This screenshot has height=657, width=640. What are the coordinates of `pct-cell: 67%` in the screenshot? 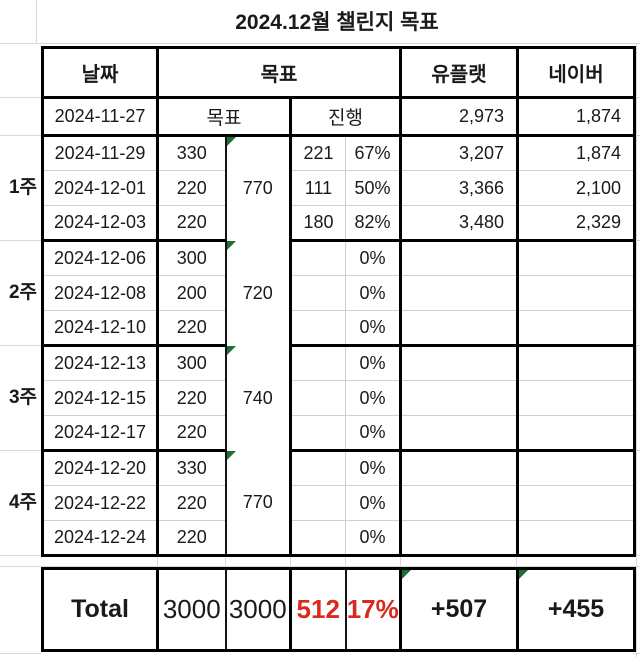 It's located at (373, 153).